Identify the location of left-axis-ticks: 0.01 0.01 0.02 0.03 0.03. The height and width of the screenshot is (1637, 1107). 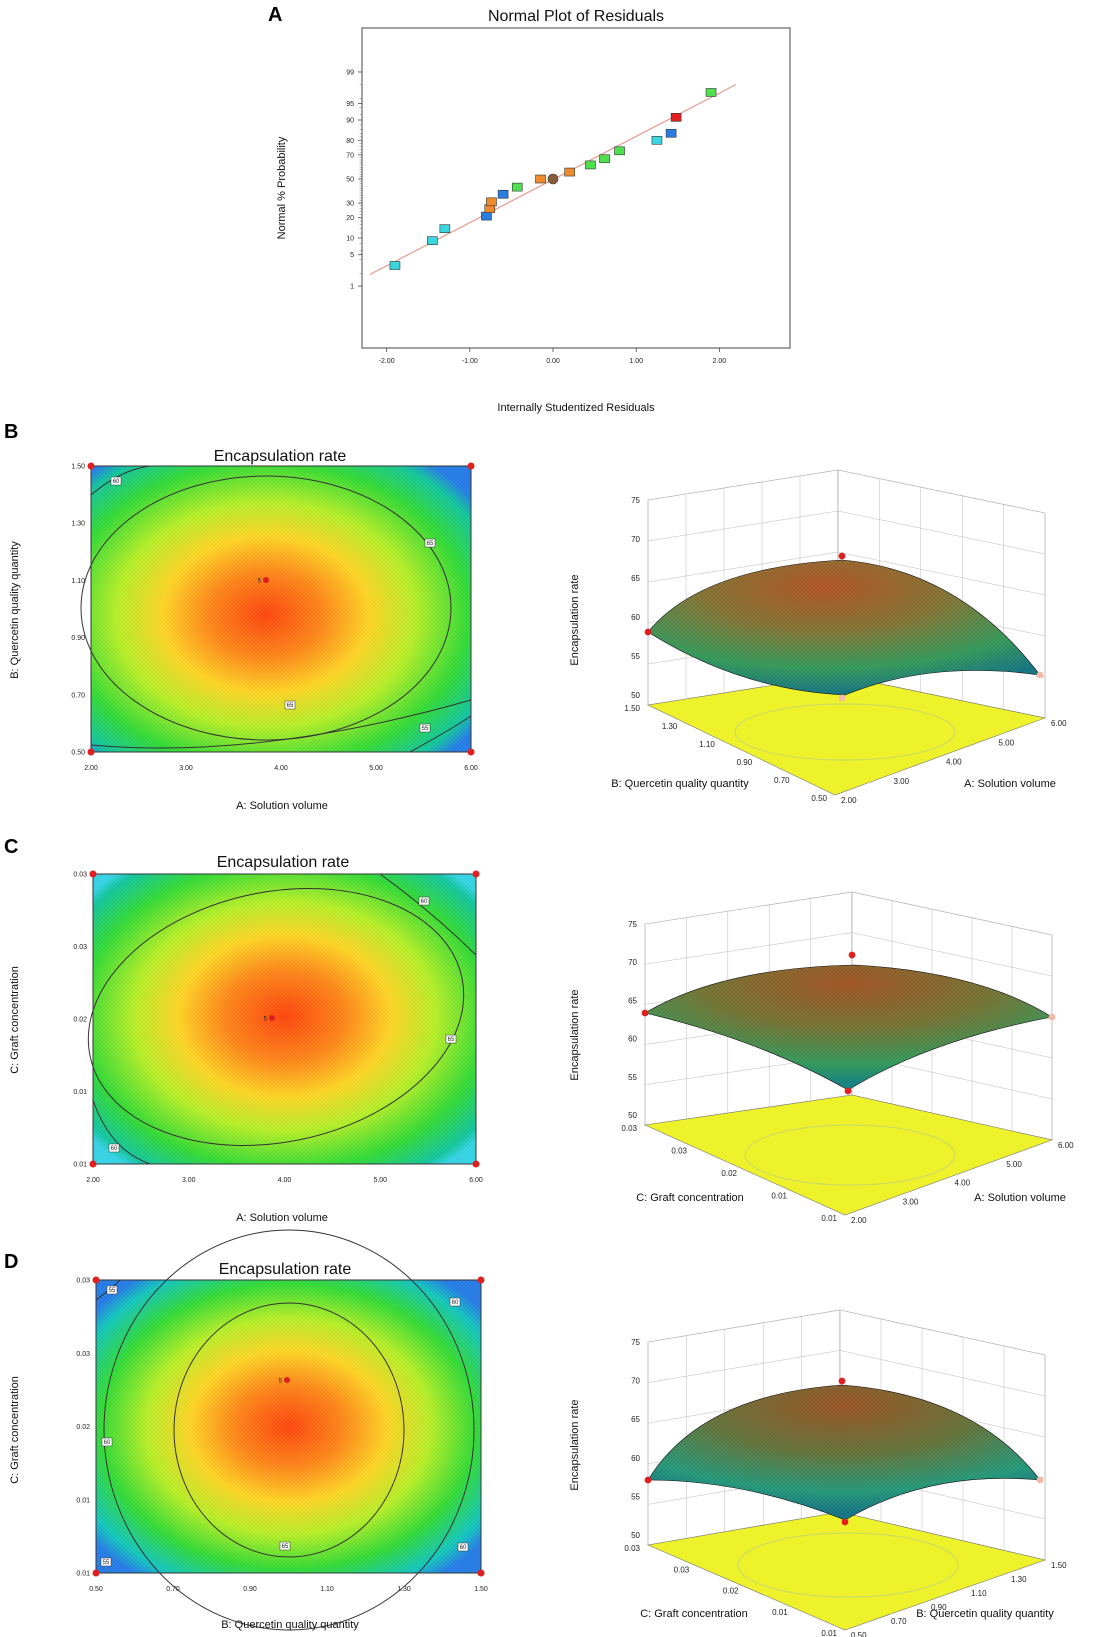
(730, 1590).